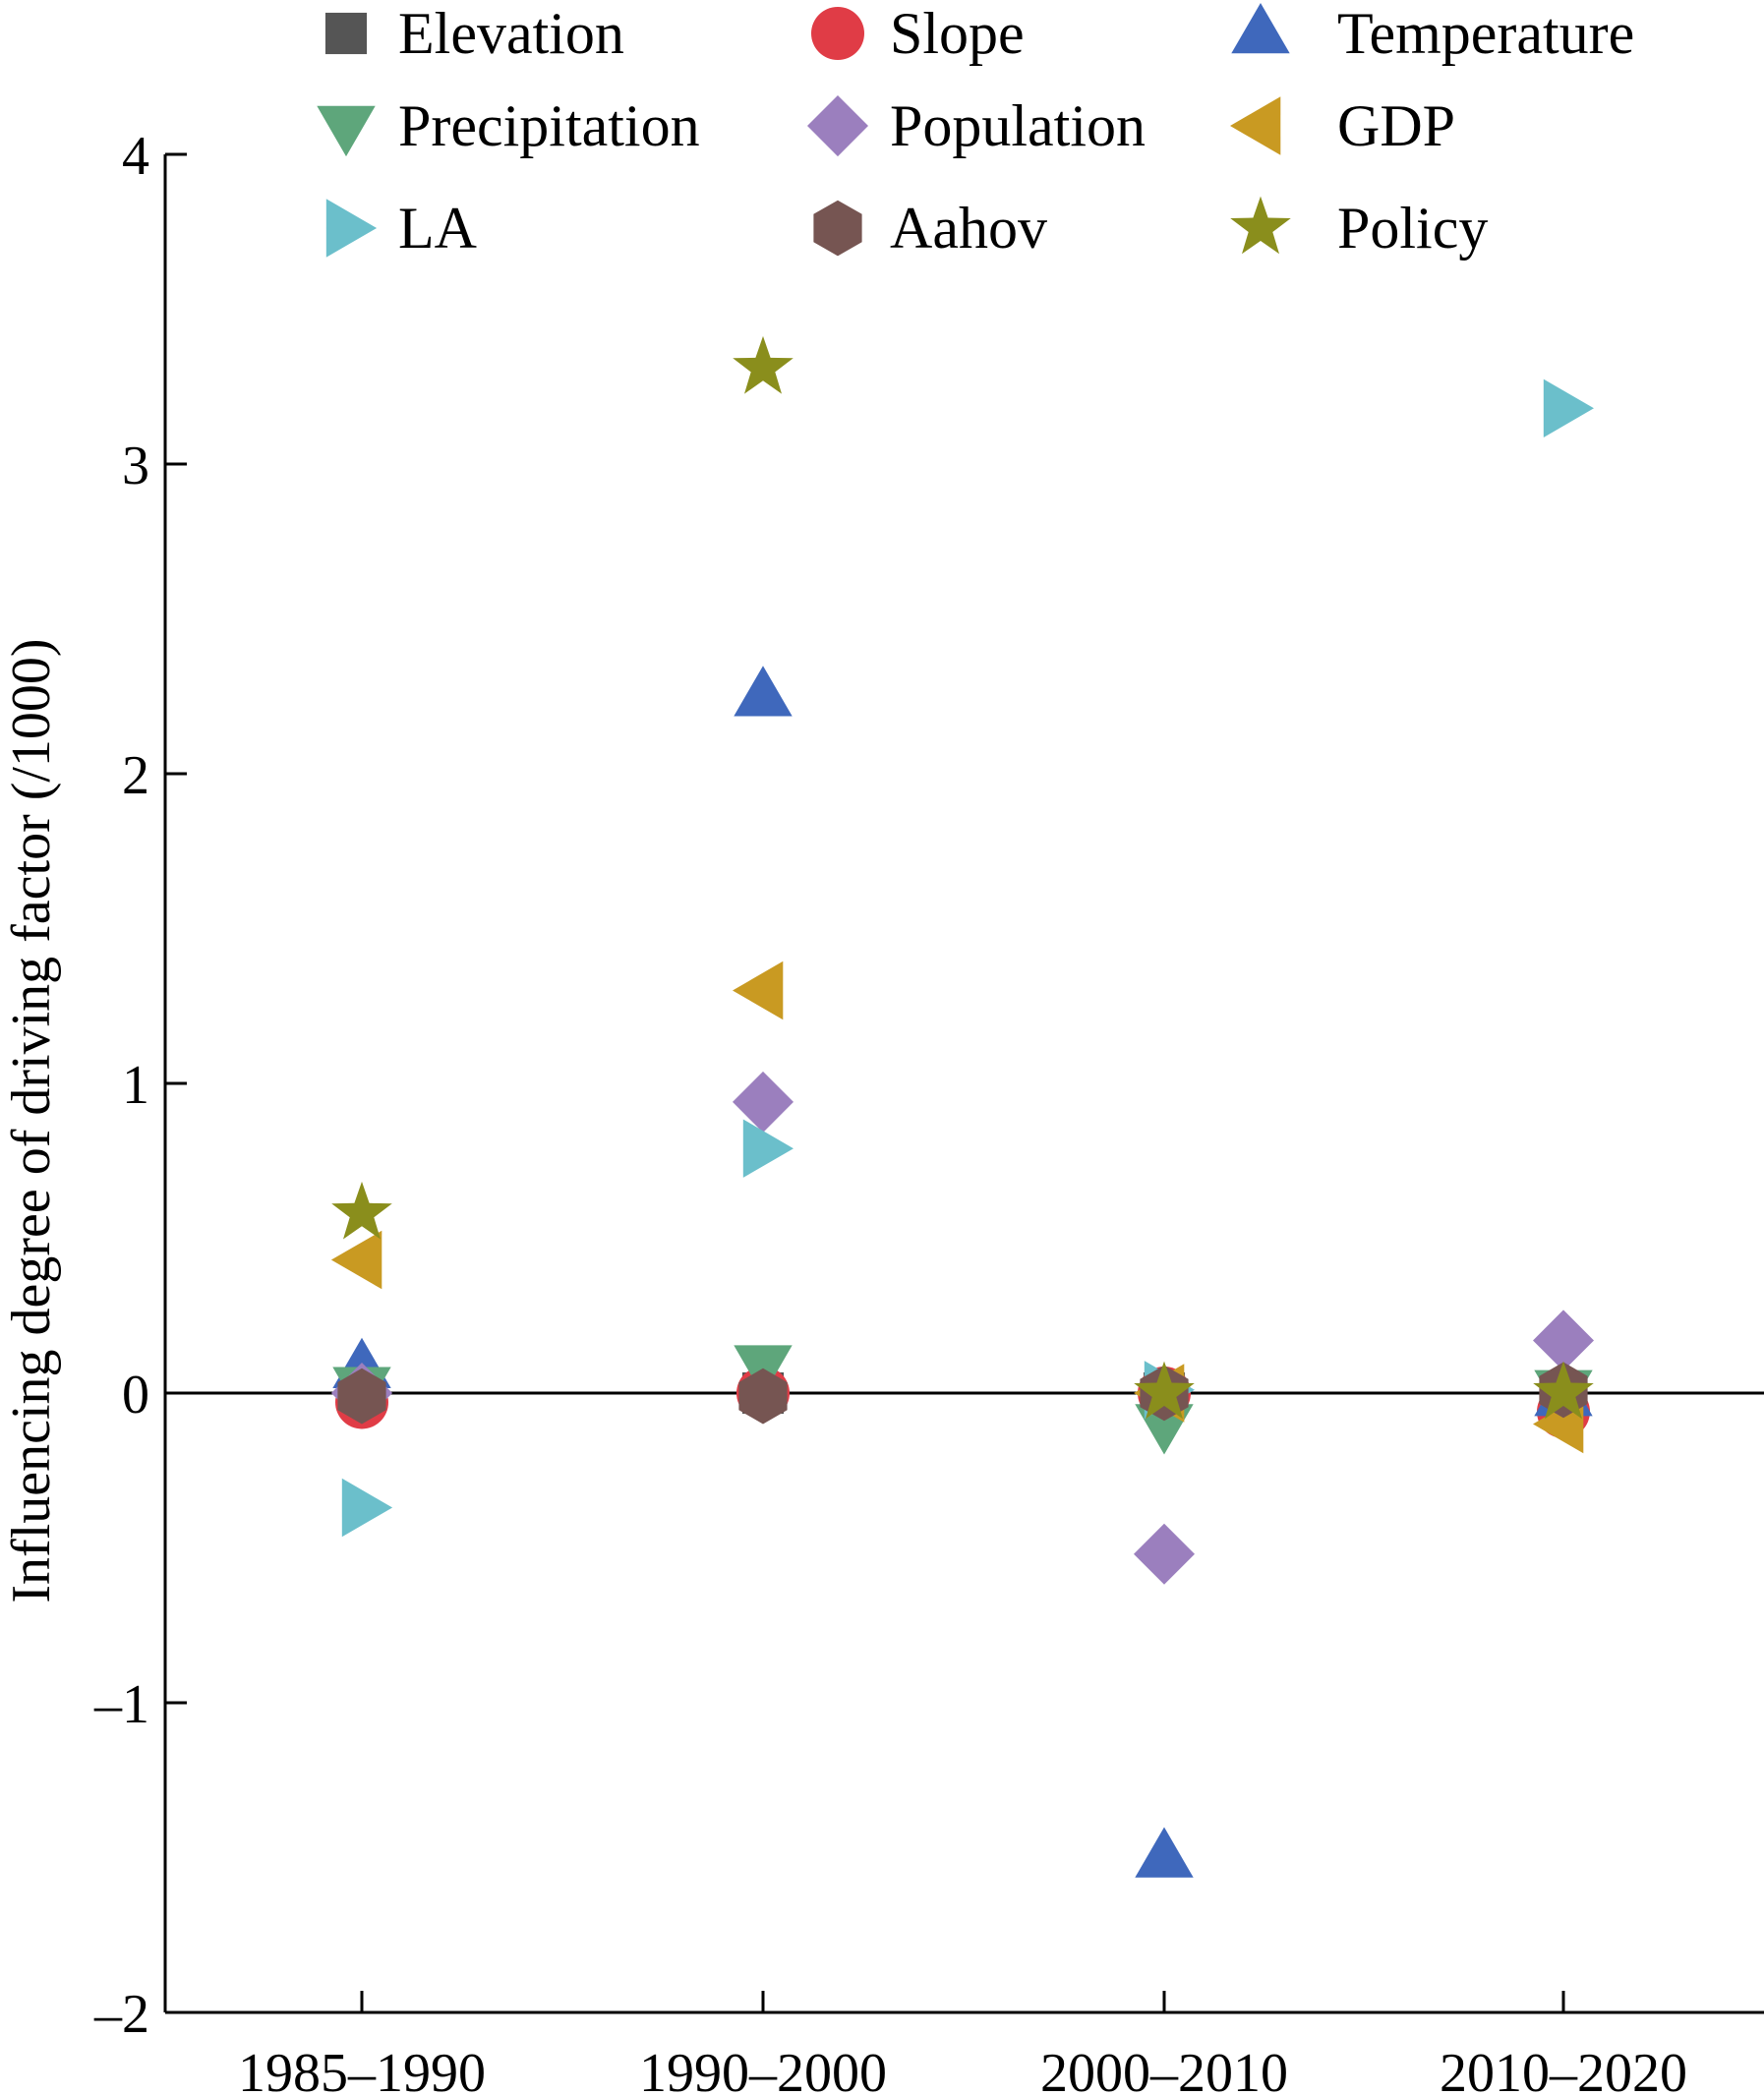  Describe the element at coordinates (1485, 33) in the screenshot. I see `legend-label: Temperature` at that location.